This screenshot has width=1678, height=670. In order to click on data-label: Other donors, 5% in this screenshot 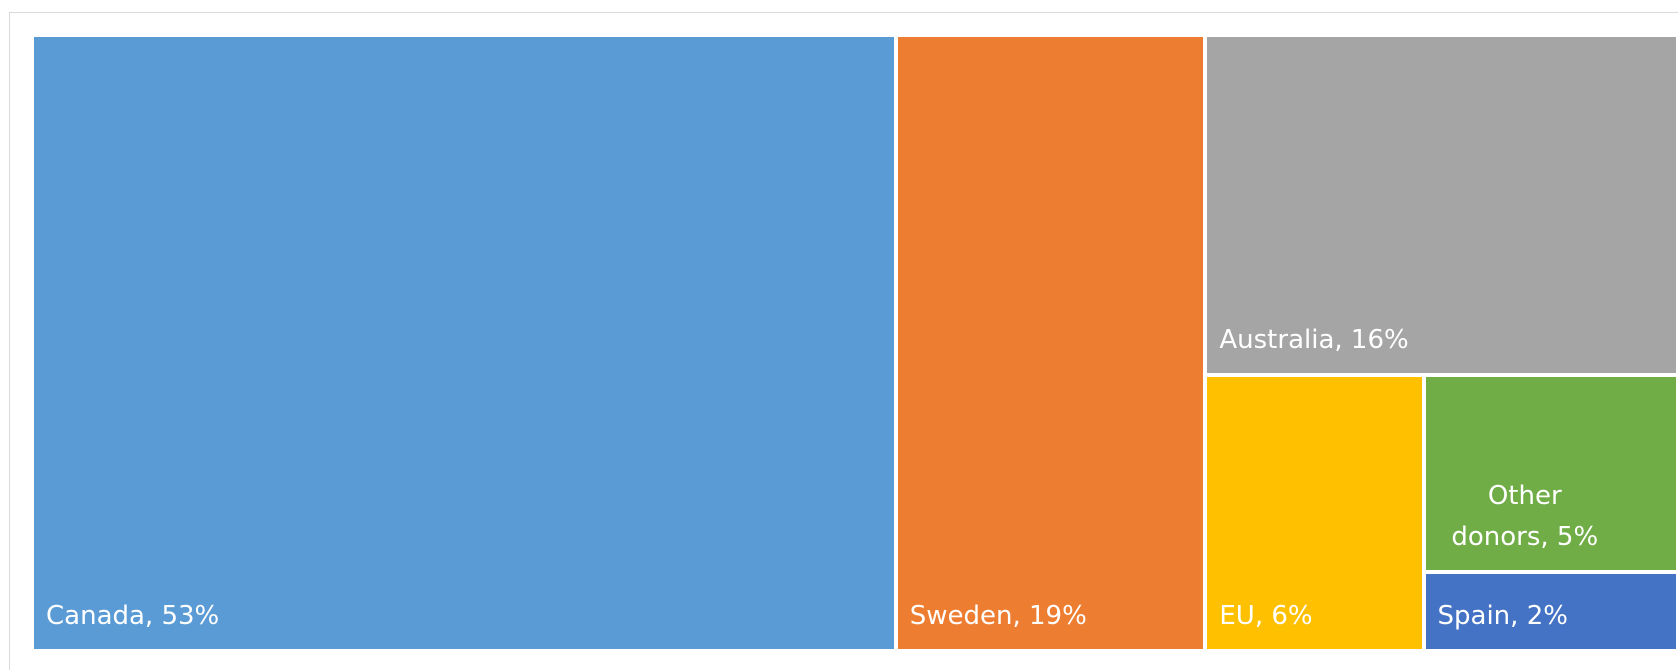, I will do `click(1525, 517)`.